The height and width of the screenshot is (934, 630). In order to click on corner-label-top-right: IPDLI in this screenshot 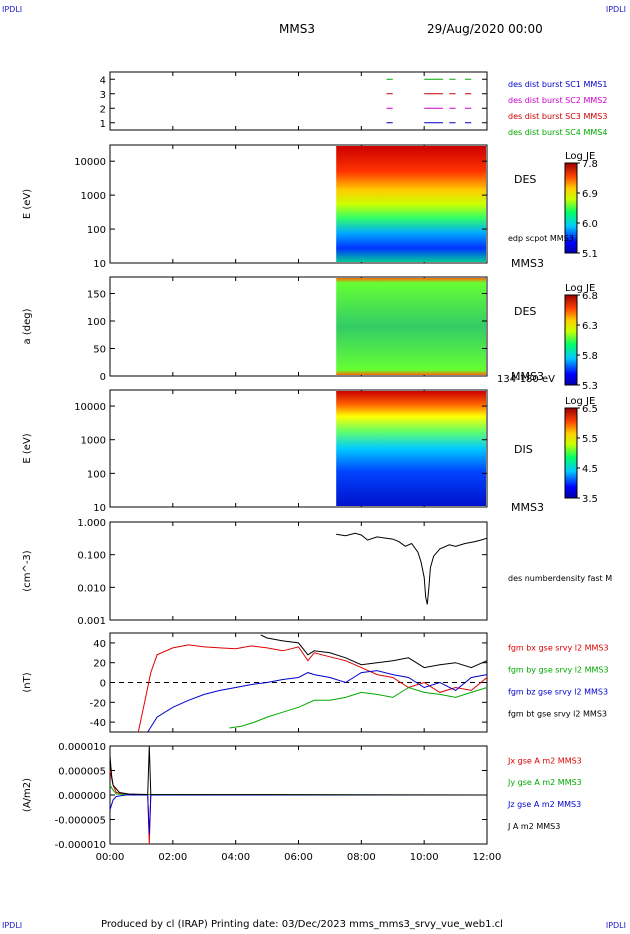, I will do `click(615, 9)`.